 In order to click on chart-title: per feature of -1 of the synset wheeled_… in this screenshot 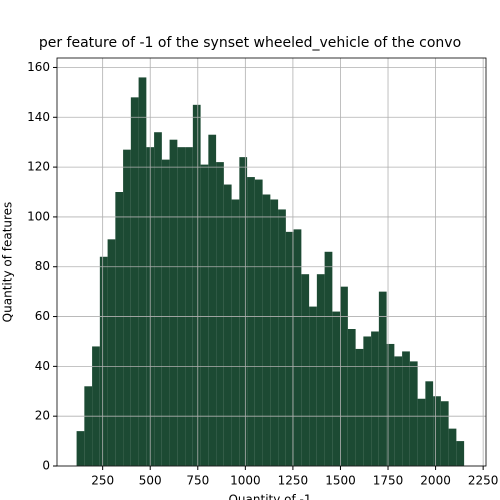, I will do `click(250, 43)`.